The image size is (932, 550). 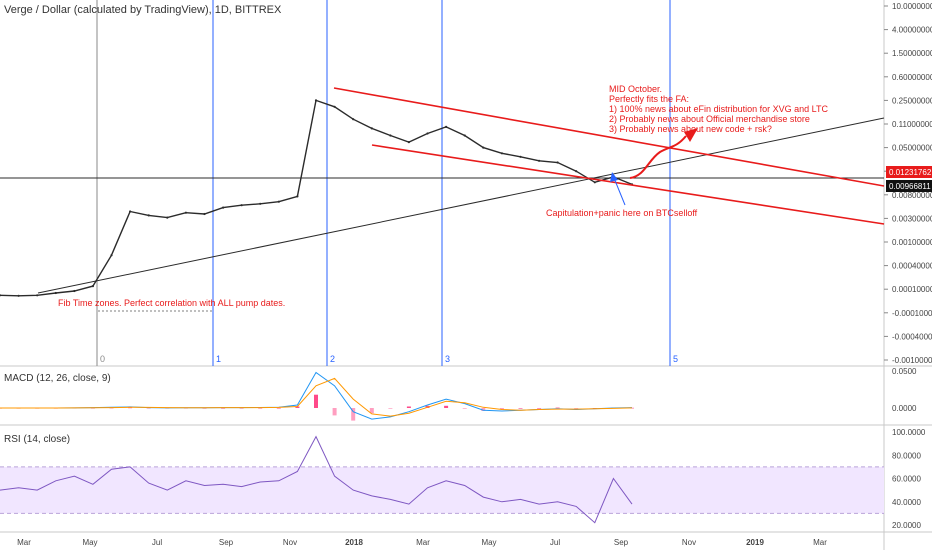 What do you see at coordinates (912, 313) in the screenshot?
I see `price-axis-tick-label: -0.00010000` at bounding box center [912, 313].